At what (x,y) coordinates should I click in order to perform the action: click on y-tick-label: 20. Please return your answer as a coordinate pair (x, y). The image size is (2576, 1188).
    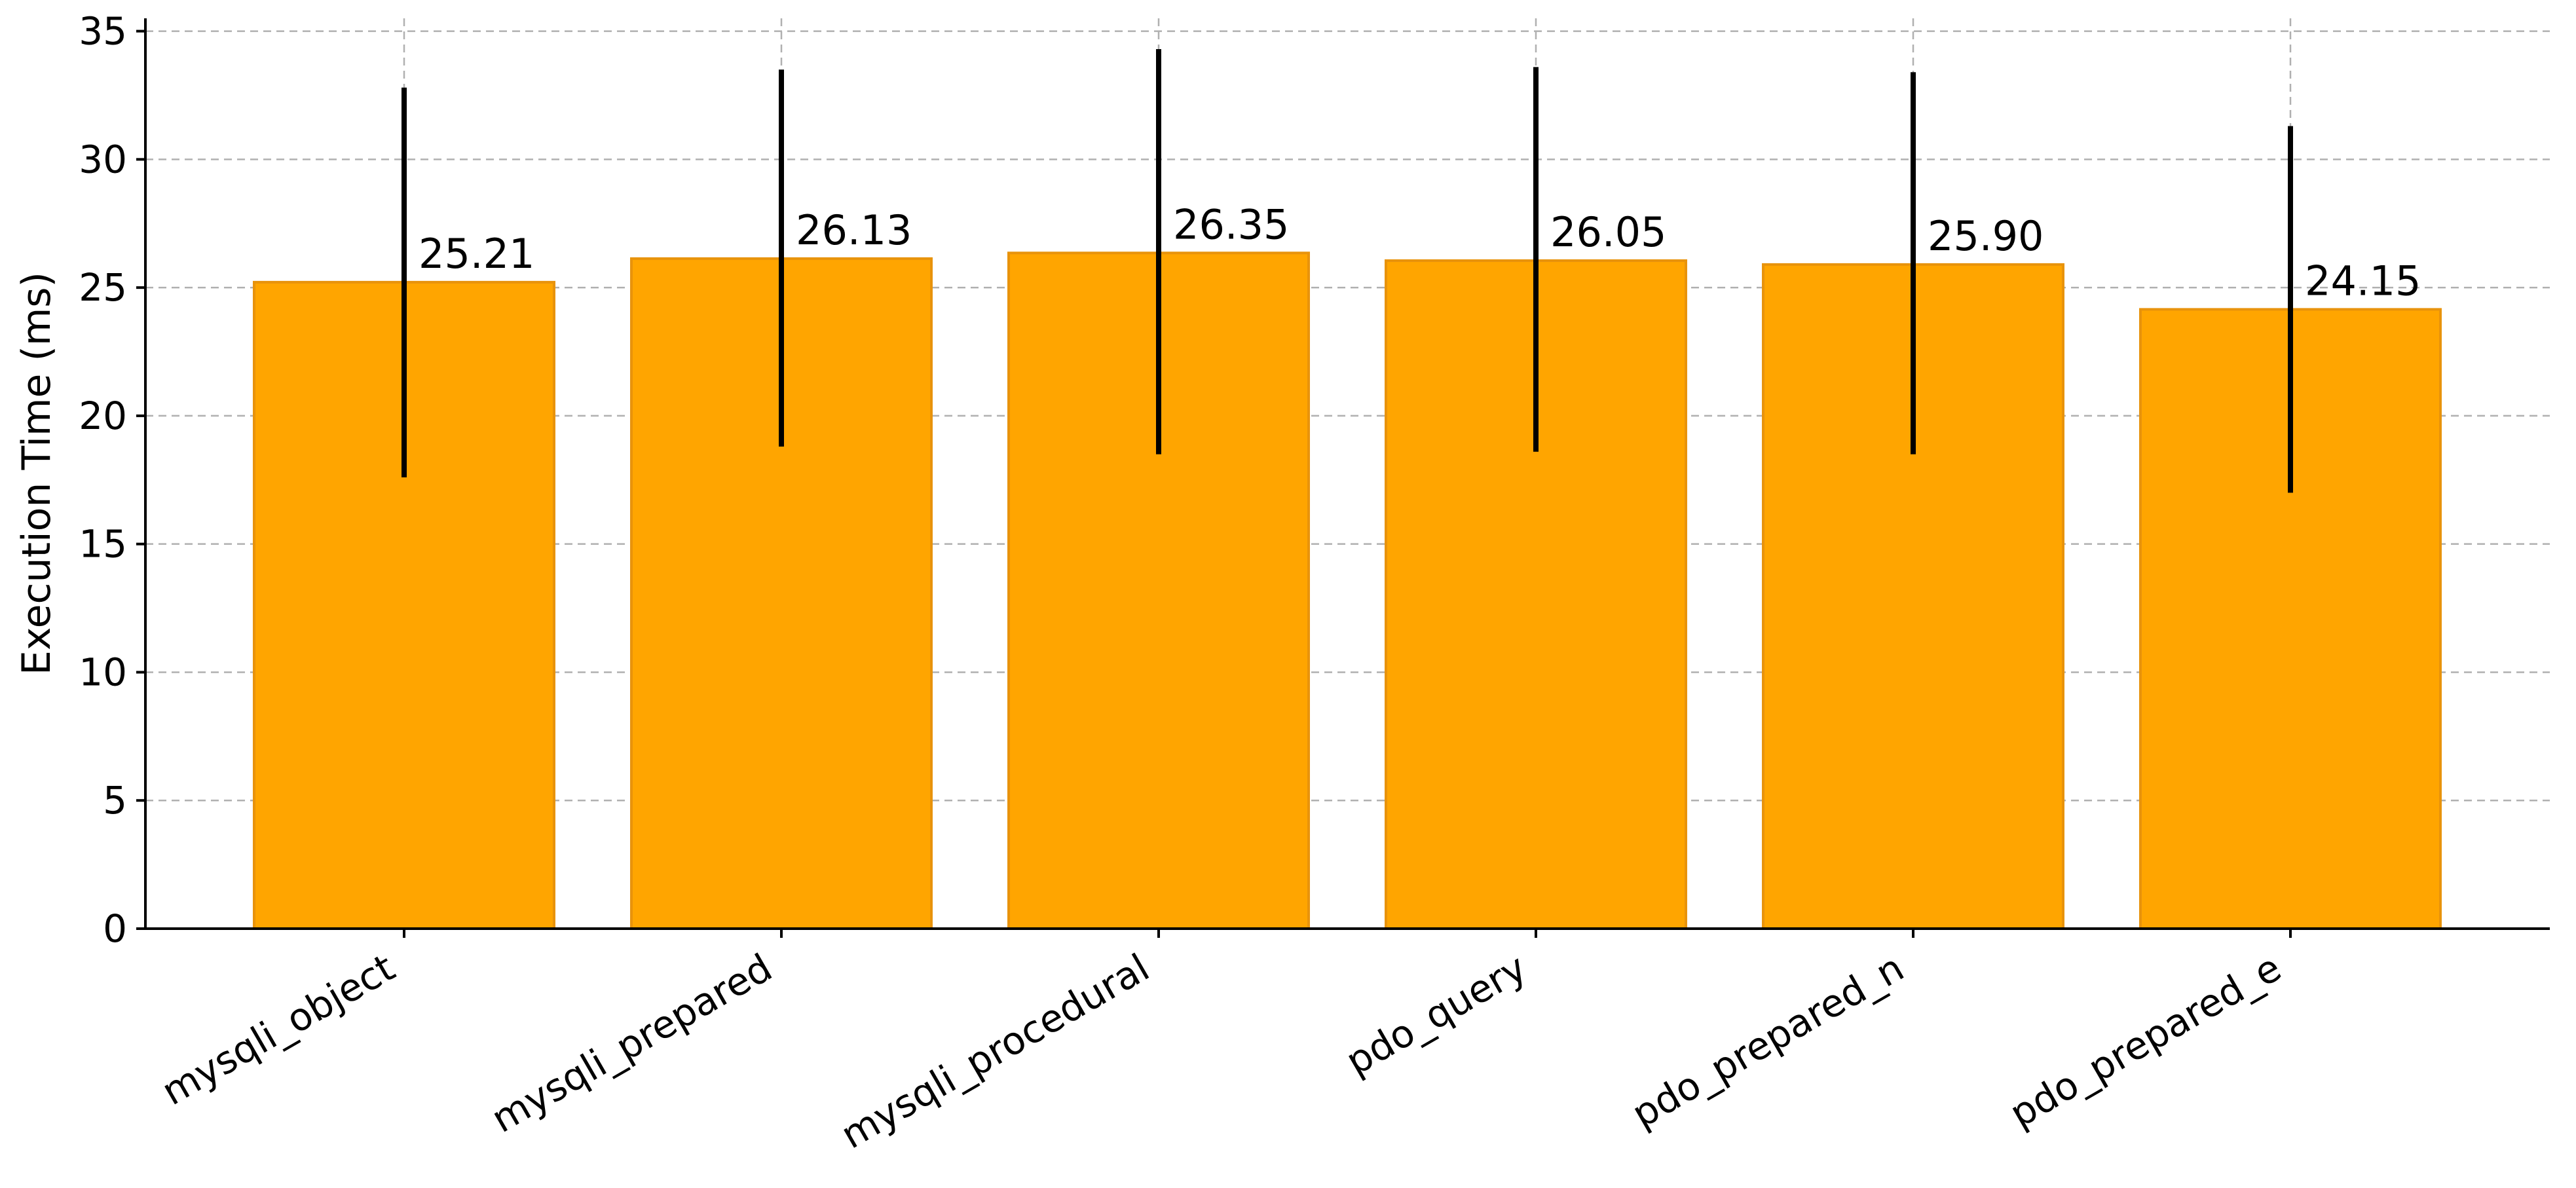
    Looking at the image, I should click on (103, 416).